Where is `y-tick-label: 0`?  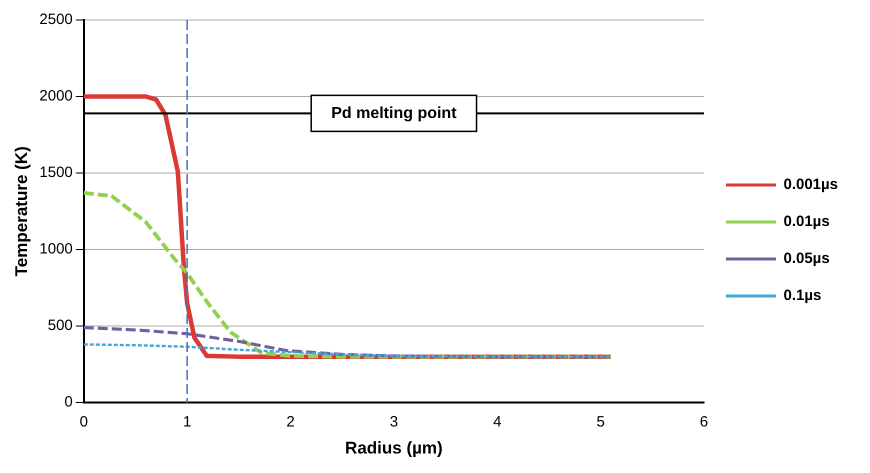
y-tick-label: 0 is located at coordinates (68, 402).